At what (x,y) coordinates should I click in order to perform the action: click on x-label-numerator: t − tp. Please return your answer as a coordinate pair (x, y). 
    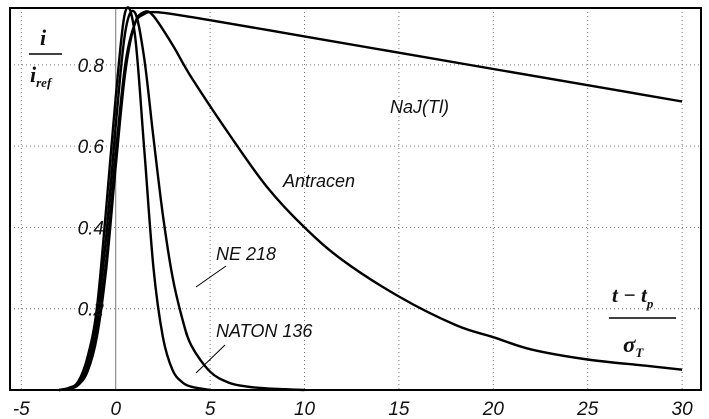
    Looking at the image, I should click on (633, 297).